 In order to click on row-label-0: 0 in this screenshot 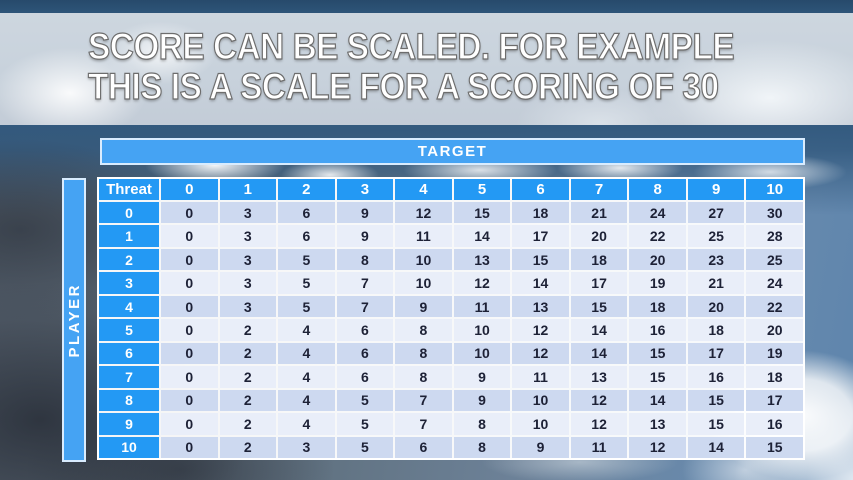, I will do `click(129, 213)`.